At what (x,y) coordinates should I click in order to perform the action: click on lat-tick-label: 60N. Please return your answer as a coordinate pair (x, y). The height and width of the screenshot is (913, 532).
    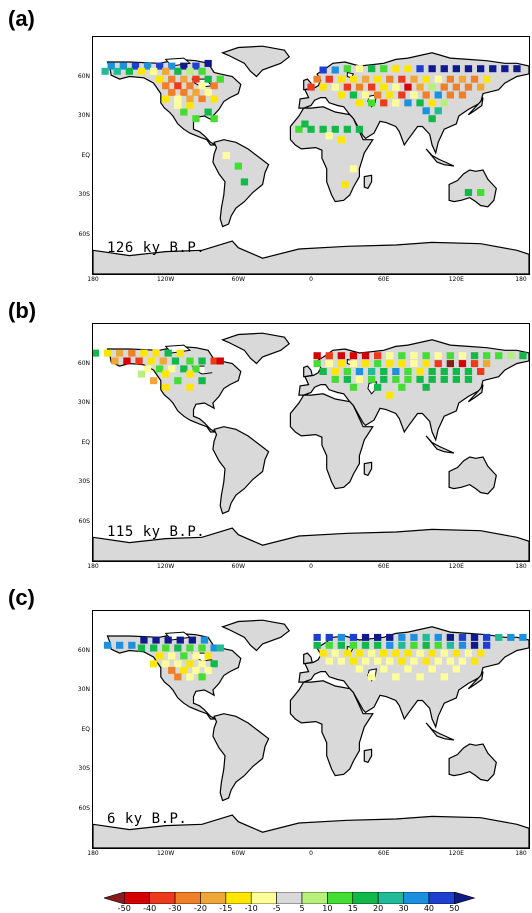
    Looking at the image, I should click on (83, 363).